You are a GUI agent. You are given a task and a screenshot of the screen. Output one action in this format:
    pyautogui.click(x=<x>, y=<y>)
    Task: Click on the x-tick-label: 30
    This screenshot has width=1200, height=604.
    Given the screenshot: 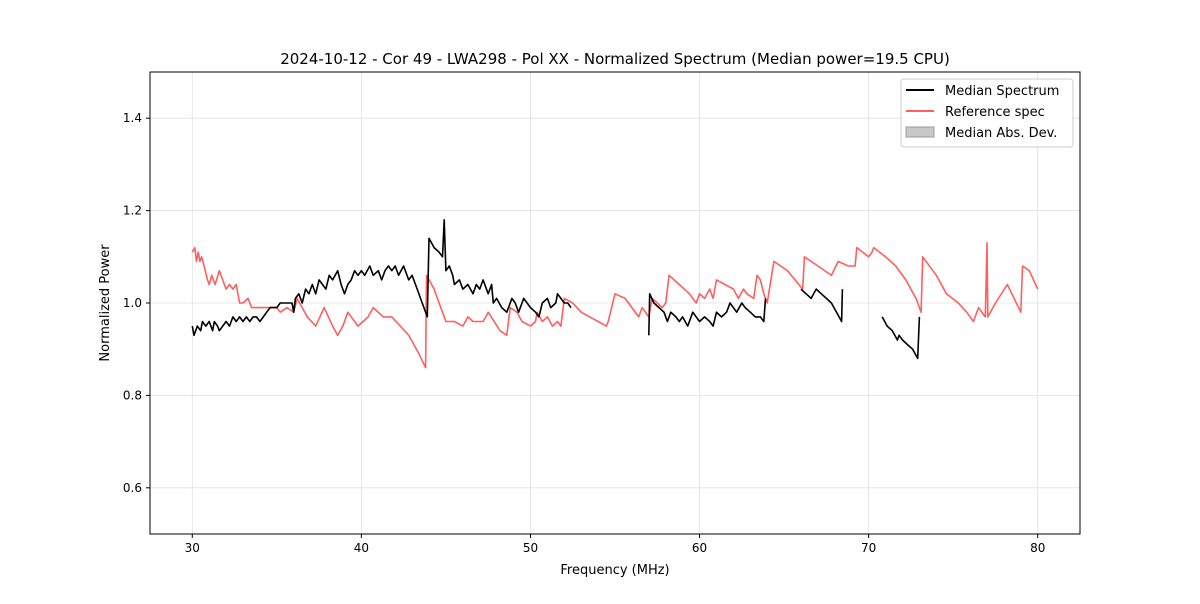 What is the action you would take?
    pyautogui.click(x=192, y=548)
    